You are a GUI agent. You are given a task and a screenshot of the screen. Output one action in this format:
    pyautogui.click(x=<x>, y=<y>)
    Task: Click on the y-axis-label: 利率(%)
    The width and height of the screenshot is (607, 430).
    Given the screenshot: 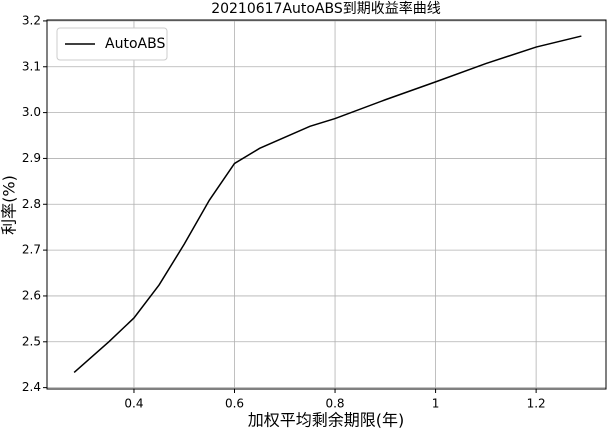 What is the action you would take?
    pyautogui.click(x=9, y=205)
    